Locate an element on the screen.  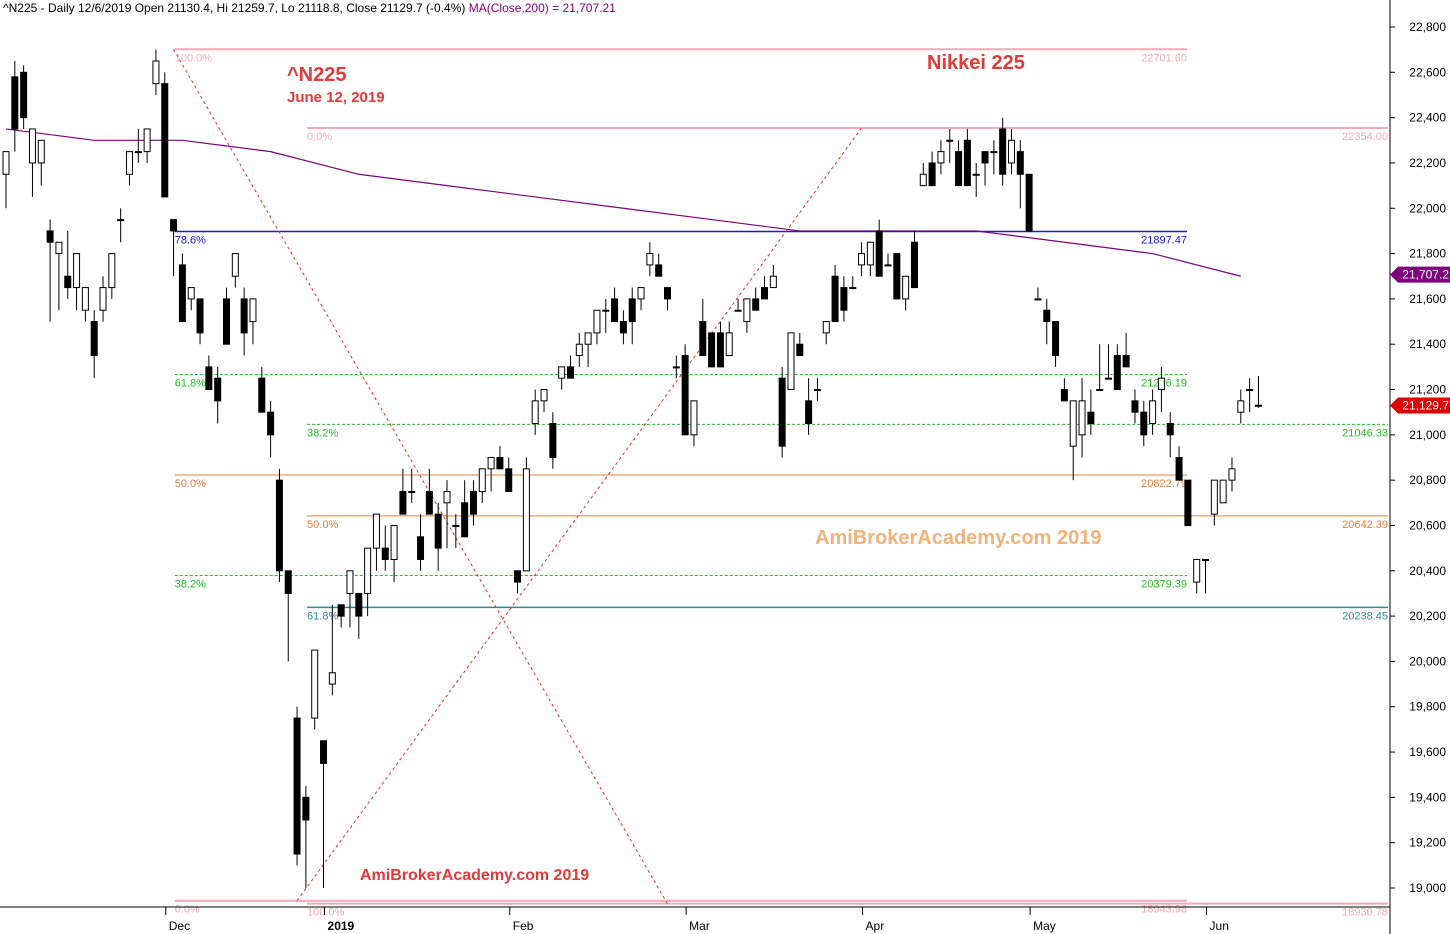
y-tick-label: 22,000 is located at coordinates (1427, 208).